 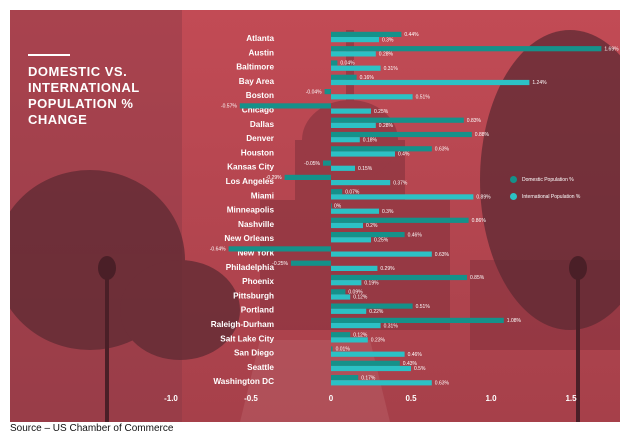 I want to click on legend-dot-domestic, so click(x=513, y=179).